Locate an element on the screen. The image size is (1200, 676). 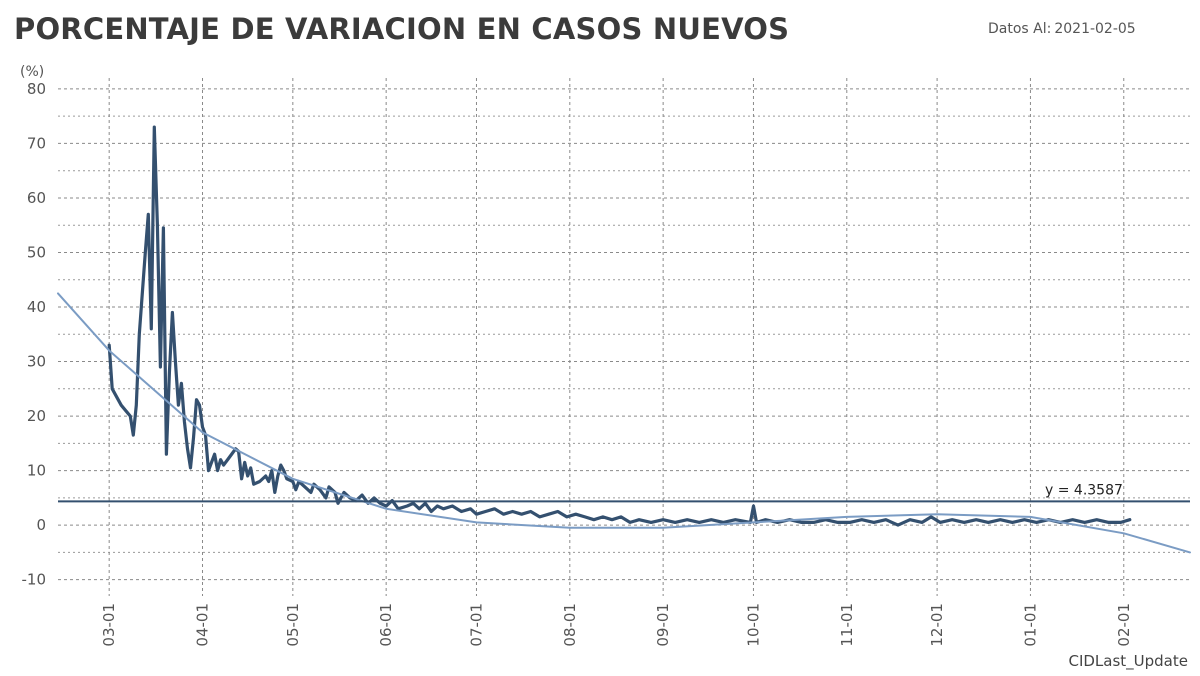
y-tick-label: 30 is located at coordinates (36, 362).